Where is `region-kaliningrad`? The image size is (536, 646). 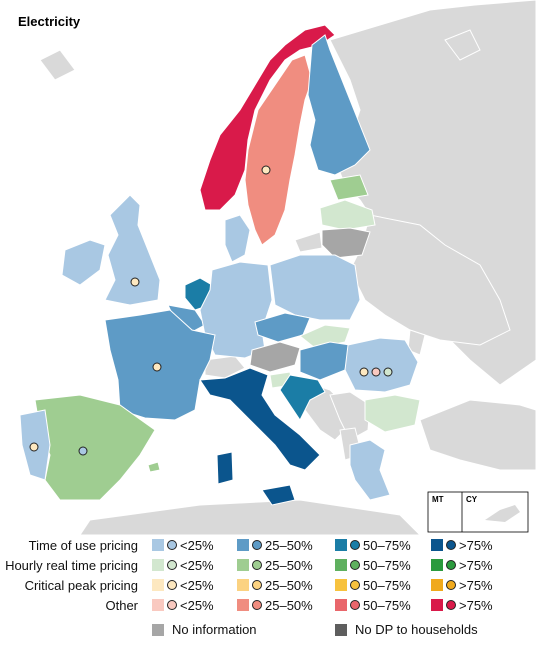
region-kaliningrad is located at coordinates (308, 242).